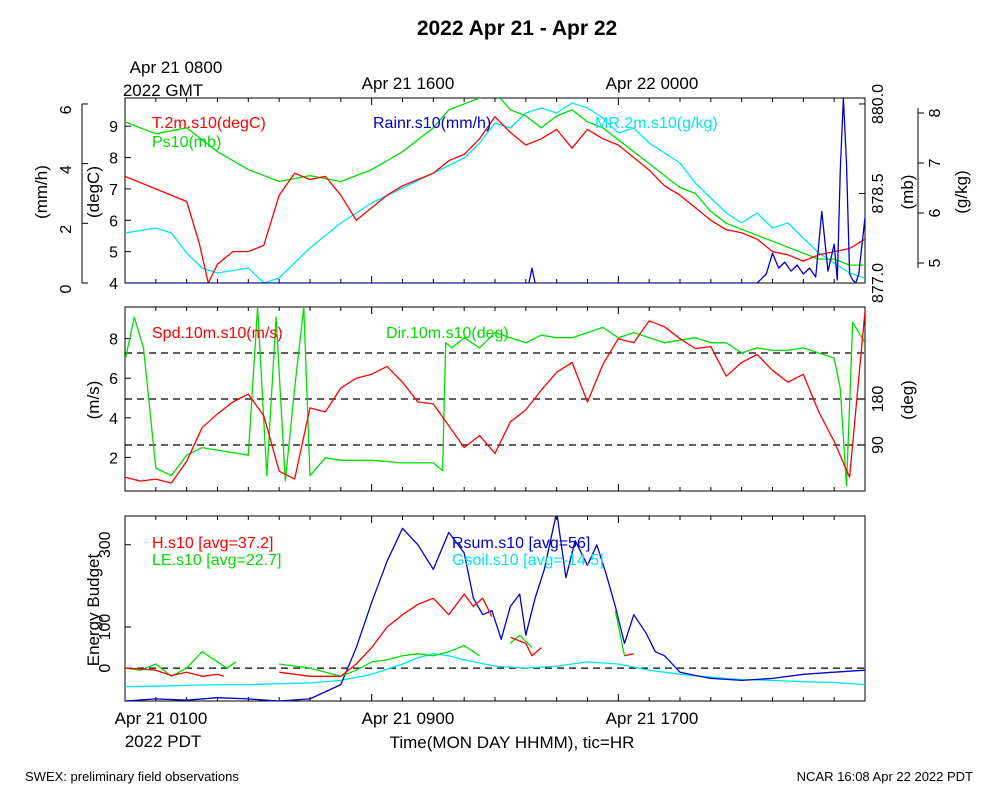  I want to click on bottom-time-zone: 2022 PDT, so click(163, 741).